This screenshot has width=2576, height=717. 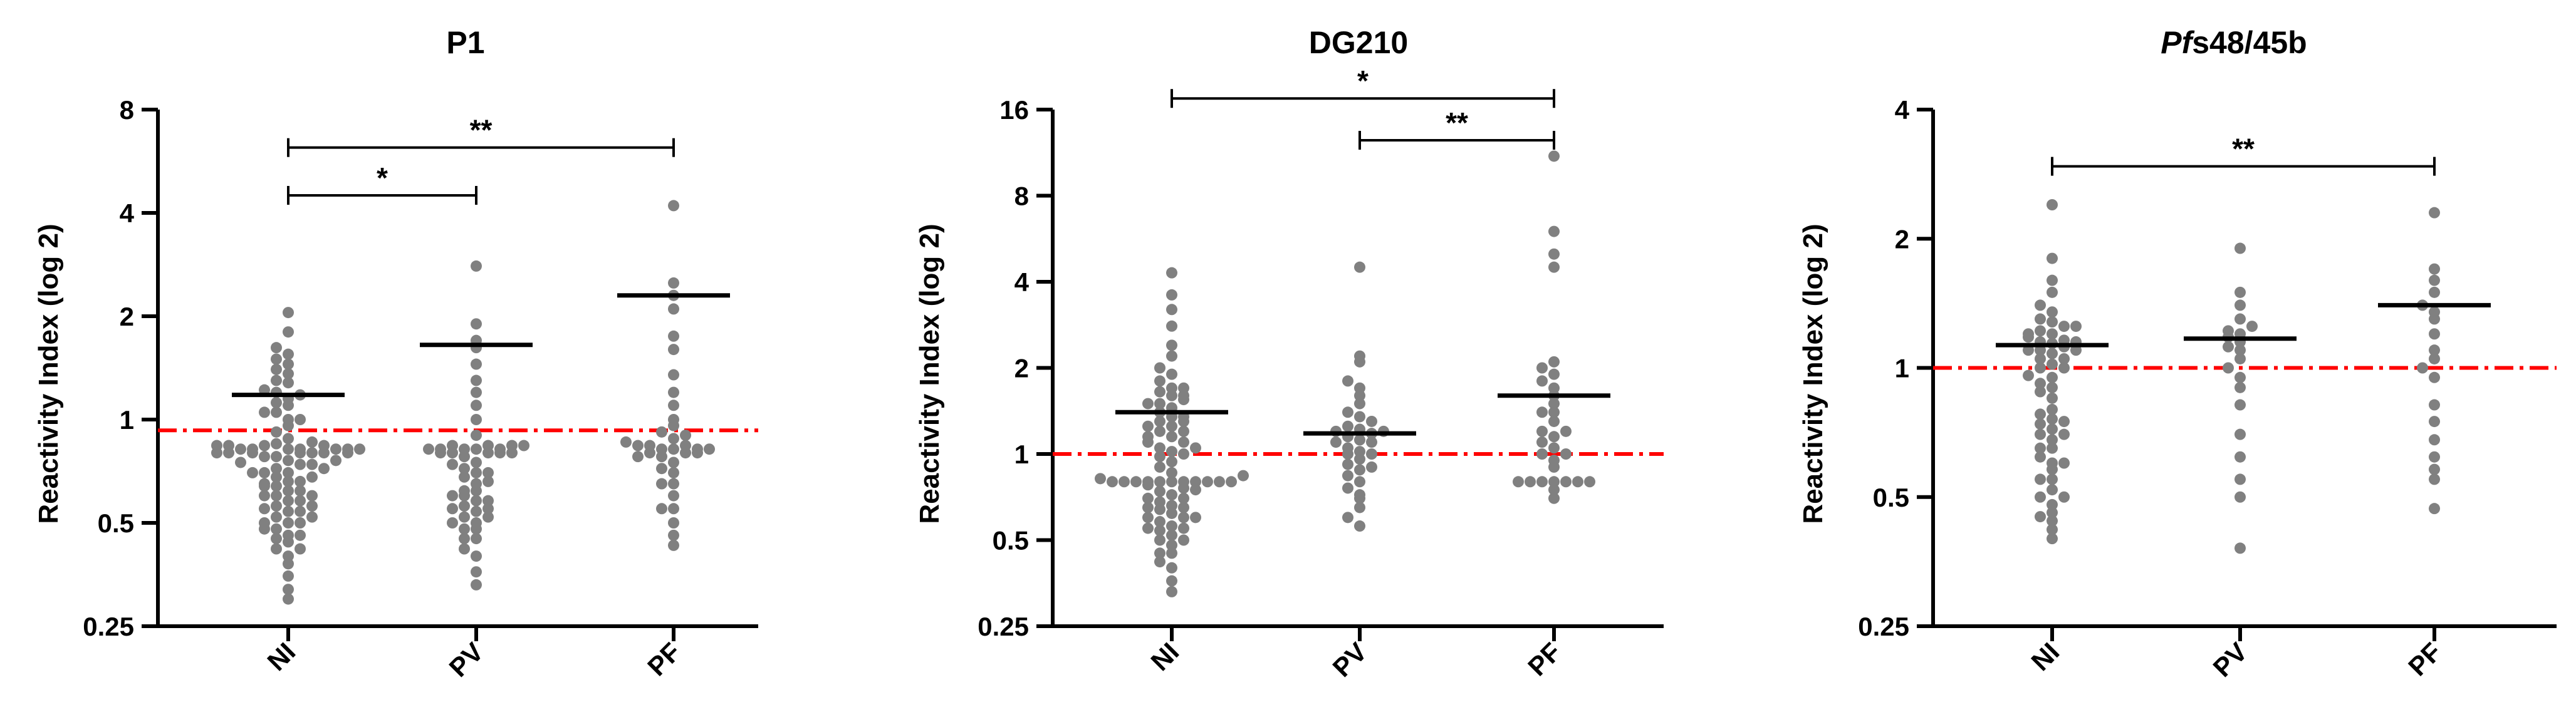 I want to click on chart-title: Pfs48/45b, so click(x=2234, y=42).